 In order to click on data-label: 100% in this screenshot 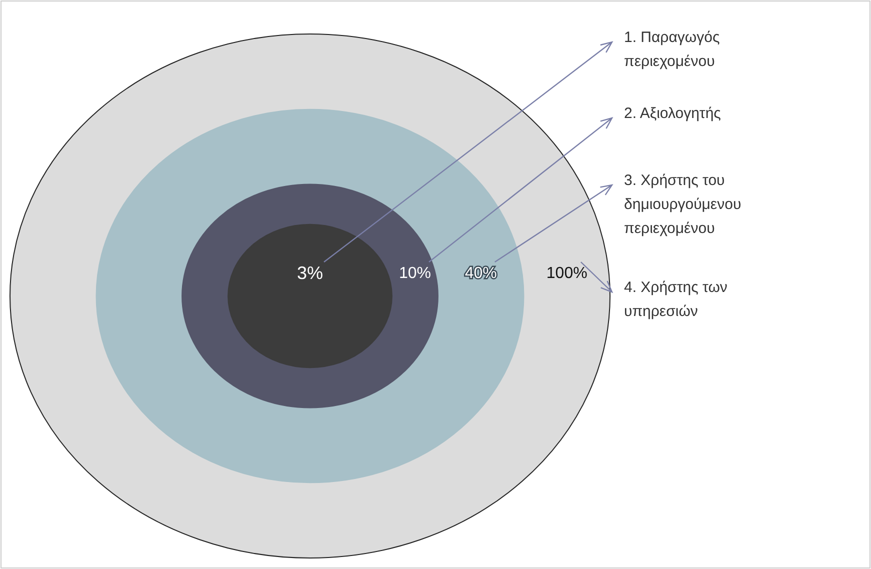, I will do `click(567, 273)`.